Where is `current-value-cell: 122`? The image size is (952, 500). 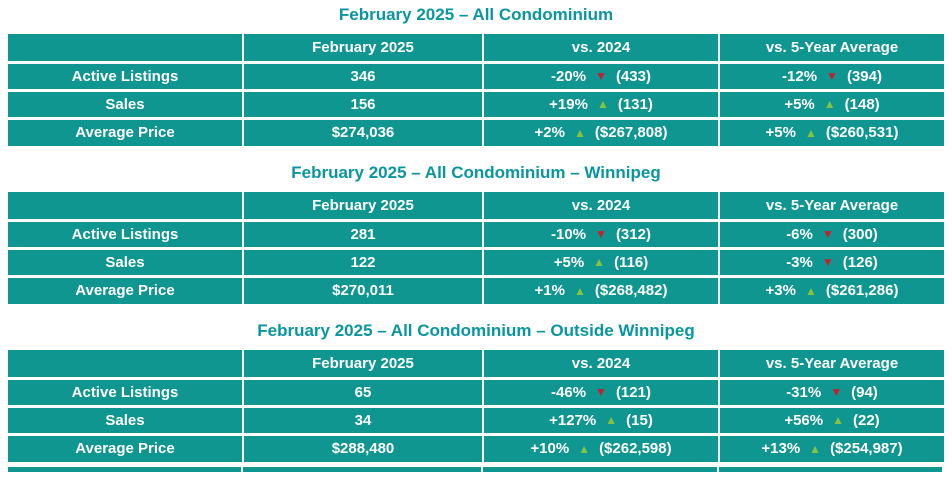 current-value-cell: 122 is located at coordinates (362, 261).